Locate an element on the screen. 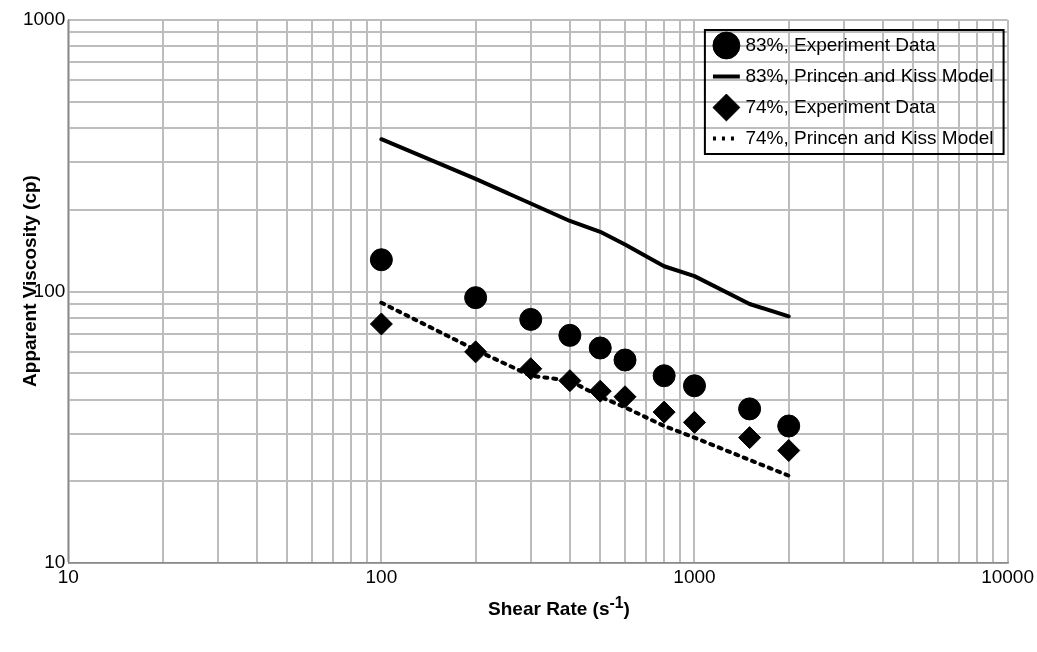 This screenshot has height=652, width=1037. legend-label: 83%, Princen and Kiss Model is located at coordinates (869, 75).